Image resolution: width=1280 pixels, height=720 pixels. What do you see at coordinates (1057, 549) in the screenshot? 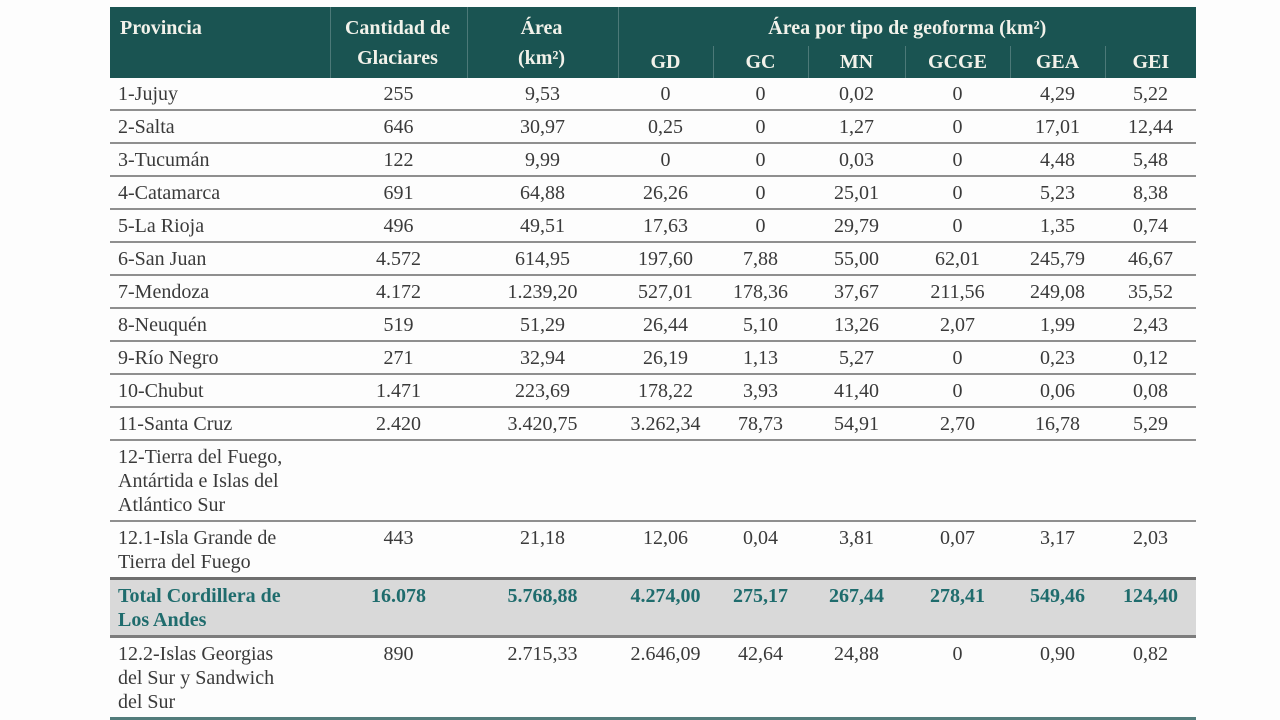
I see `cell-gea: 3,17` at bounding box center [1057, 549].